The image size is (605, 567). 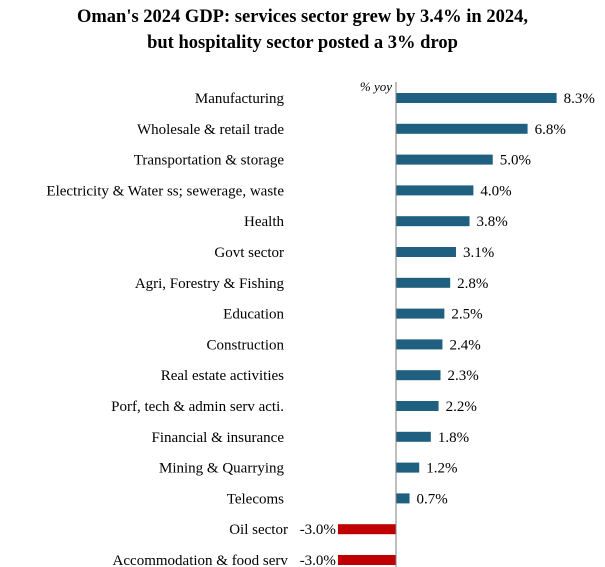 What do you see at coordinates (495, 191) in the screenshot?
I see `data-label: 4.0%` at bounding box center [495, 191].